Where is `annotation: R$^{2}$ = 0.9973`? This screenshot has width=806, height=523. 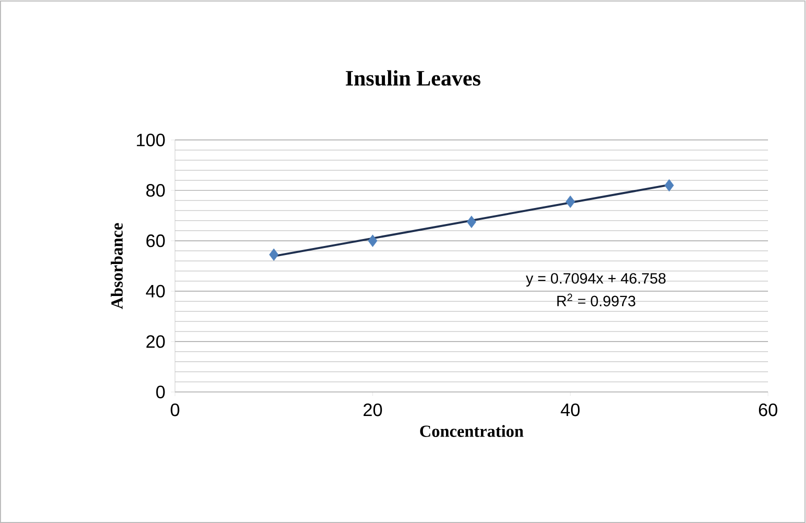 annotation: R$^{2}$ = 0.9973 is located at coordinates (596, 300).